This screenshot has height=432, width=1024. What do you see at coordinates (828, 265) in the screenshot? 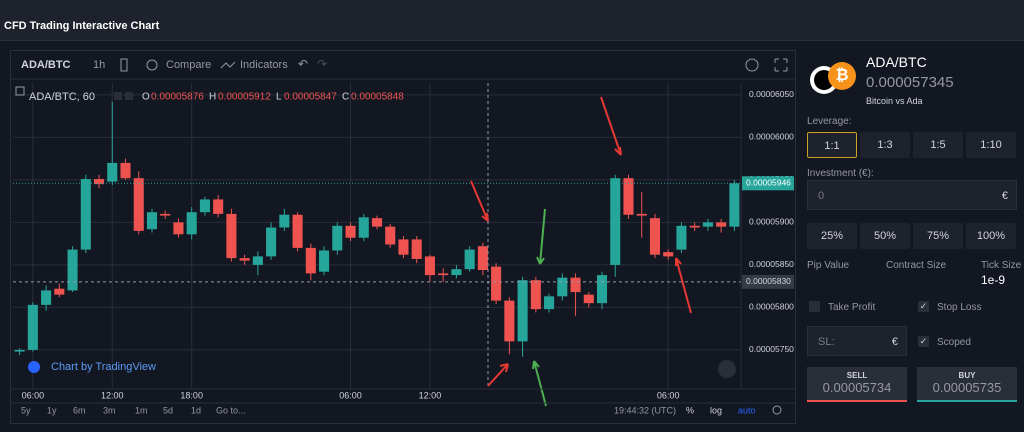
I see `pip-value-label: Pip Value` at bounding box center [828, 265].